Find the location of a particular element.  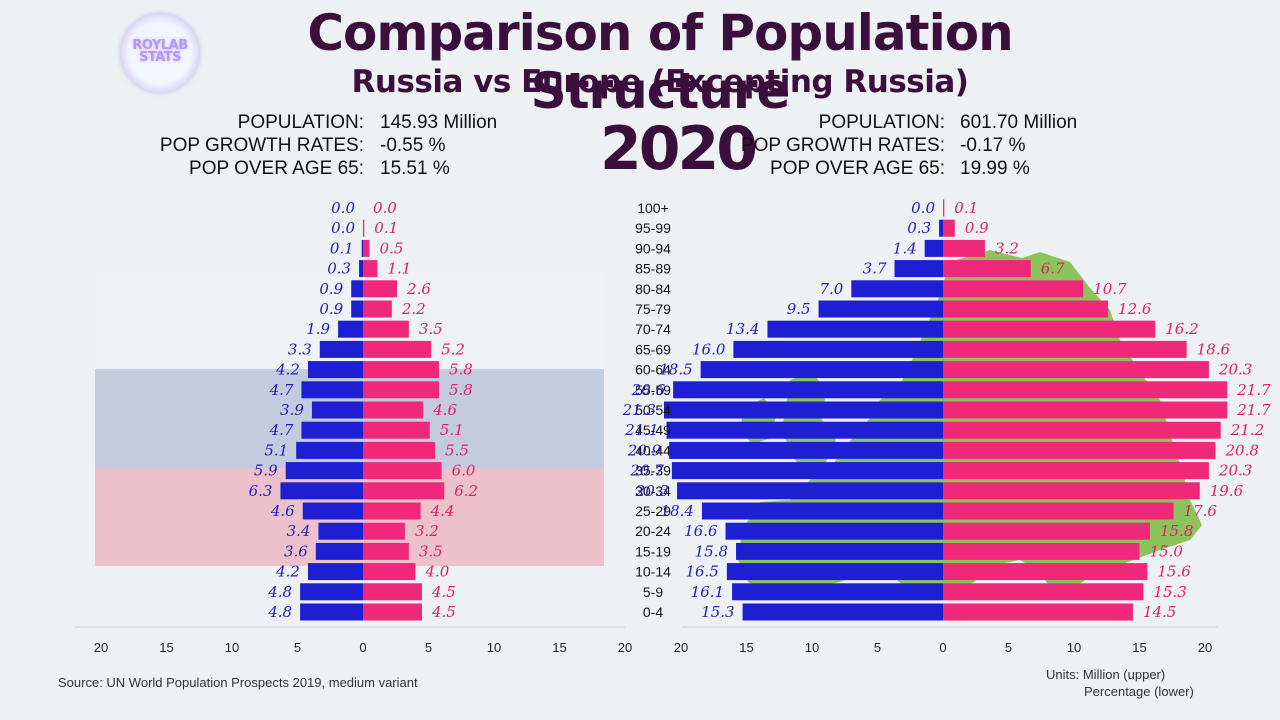

russia-over65-value: 15.51 % is located at coordinates (415, 168).